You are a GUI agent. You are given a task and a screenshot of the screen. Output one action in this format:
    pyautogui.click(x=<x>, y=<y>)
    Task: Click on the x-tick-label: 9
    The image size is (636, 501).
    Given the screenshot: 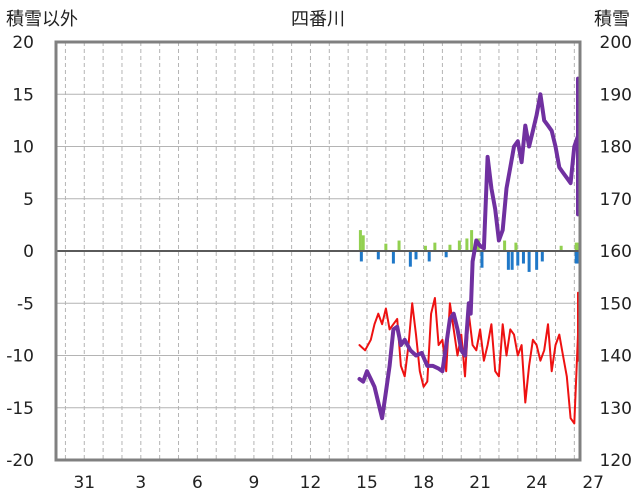 What is the action you would take?
    pyautogui.click(x=253, y=483)
    